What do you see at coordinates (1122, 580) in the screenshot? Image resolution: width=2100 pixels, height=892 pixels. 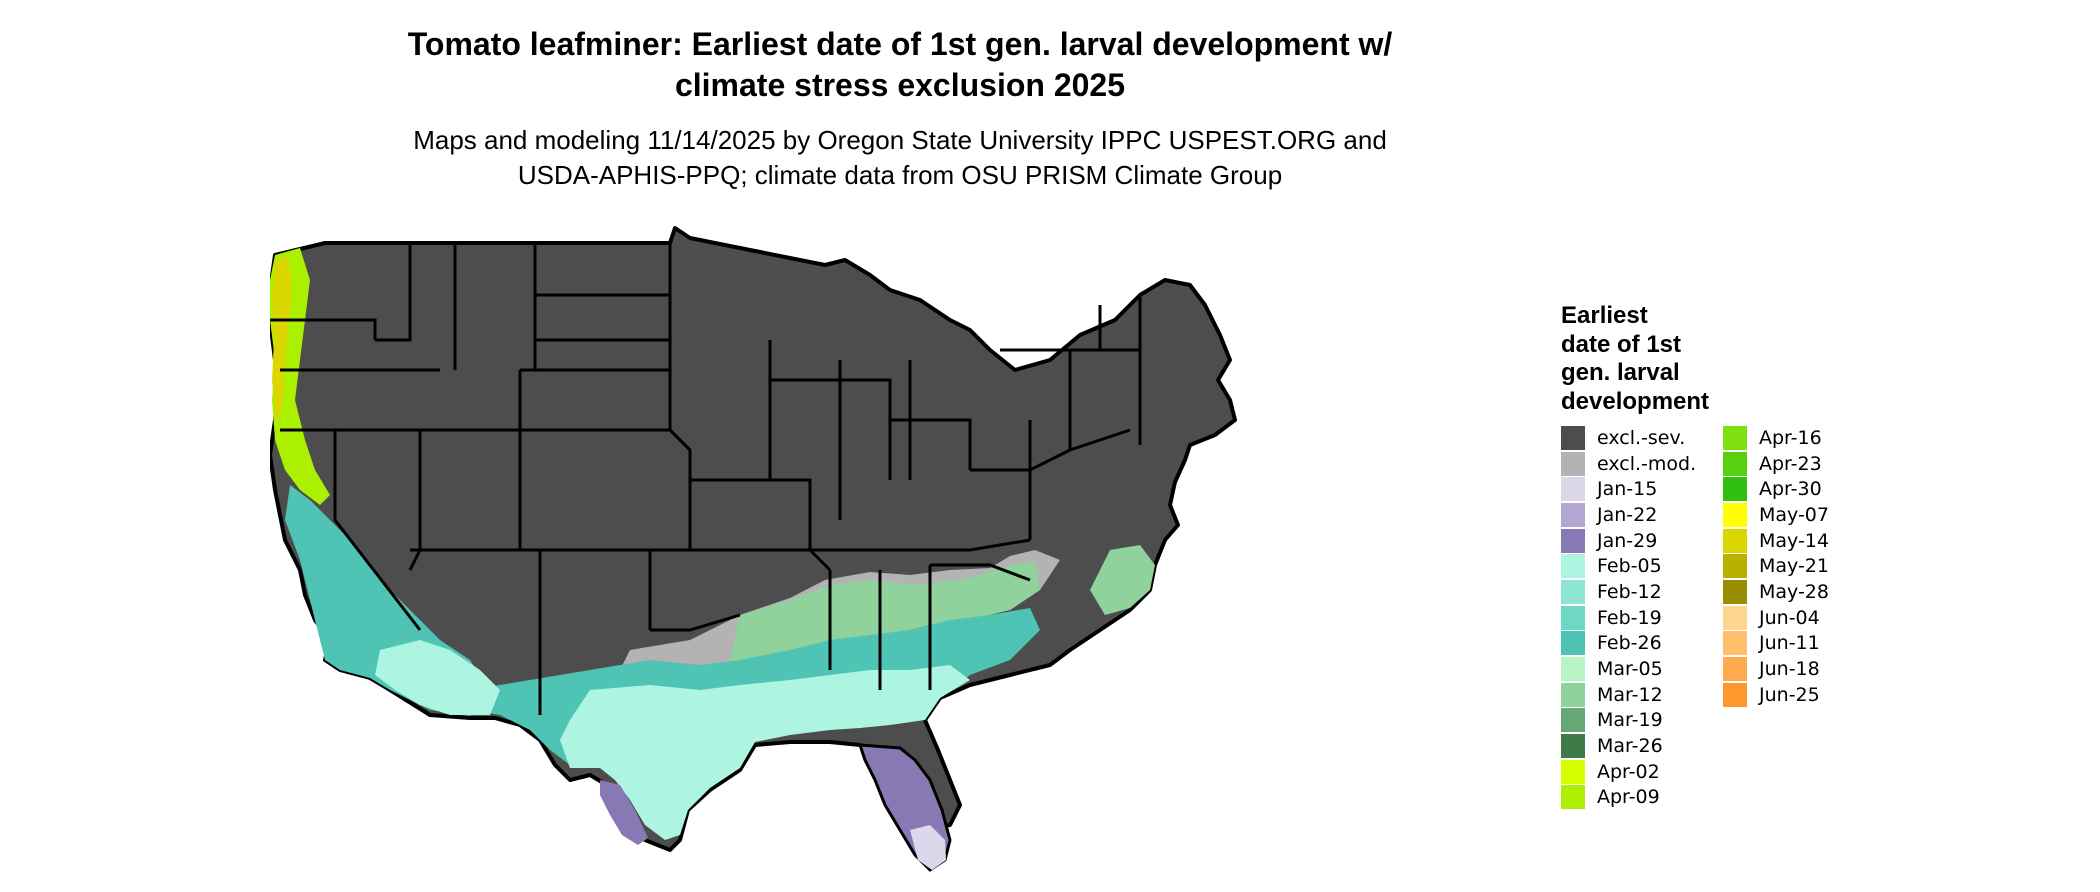 I see `atlantic-coast-zone` at bounding box center [1122, 580].